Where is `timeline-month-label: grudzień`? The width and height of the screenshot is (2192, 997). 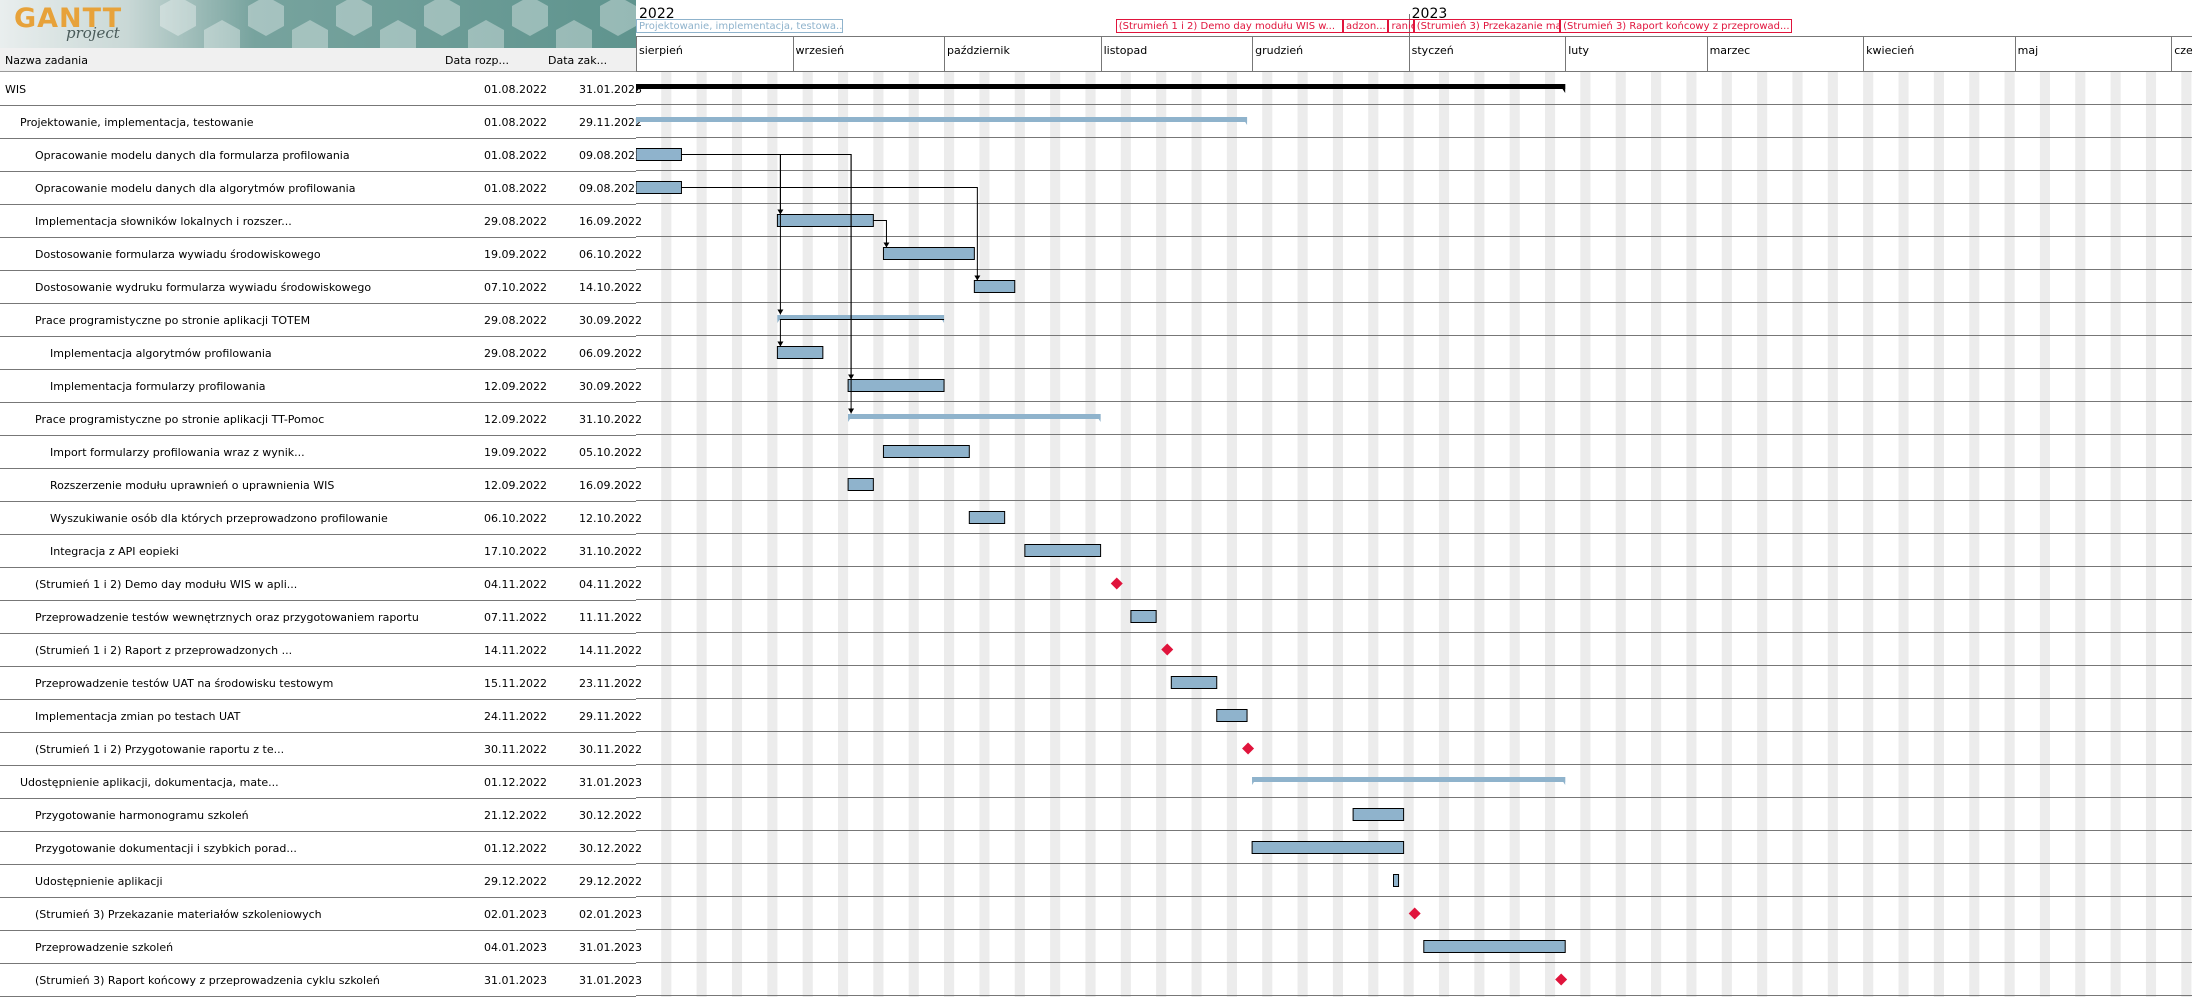 timeline-month-label: grudzień is located at coordinates (1279, 50).